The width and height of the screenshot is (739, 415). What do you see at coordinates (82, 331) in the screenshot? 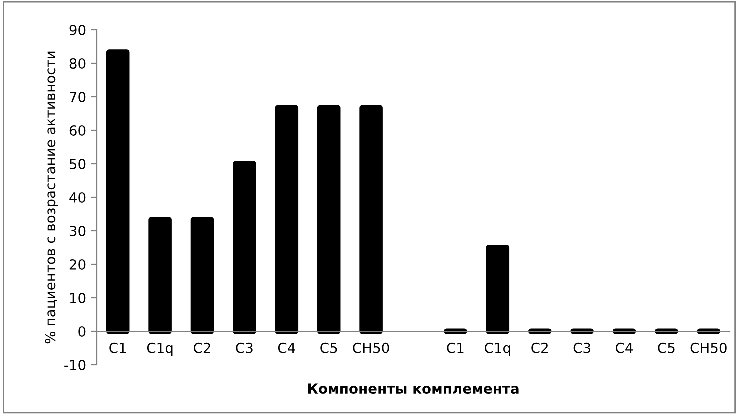
I see `y-tick-label: 0` at bounding box center [82, 331].